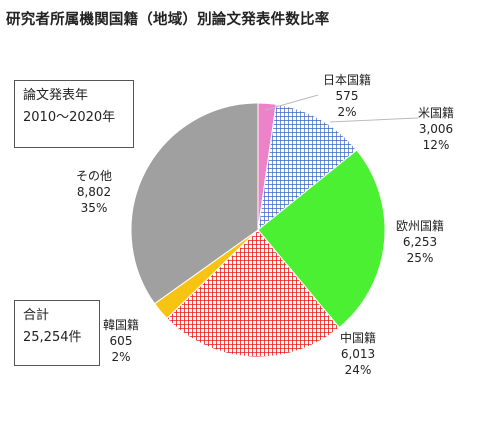 The image size is (500, 425). Describe the element at coordinates (168, 20) in the screenshot. I see `chart-title: 研究者所属機関国籍（地域）別論文発表件数比率` at that location.